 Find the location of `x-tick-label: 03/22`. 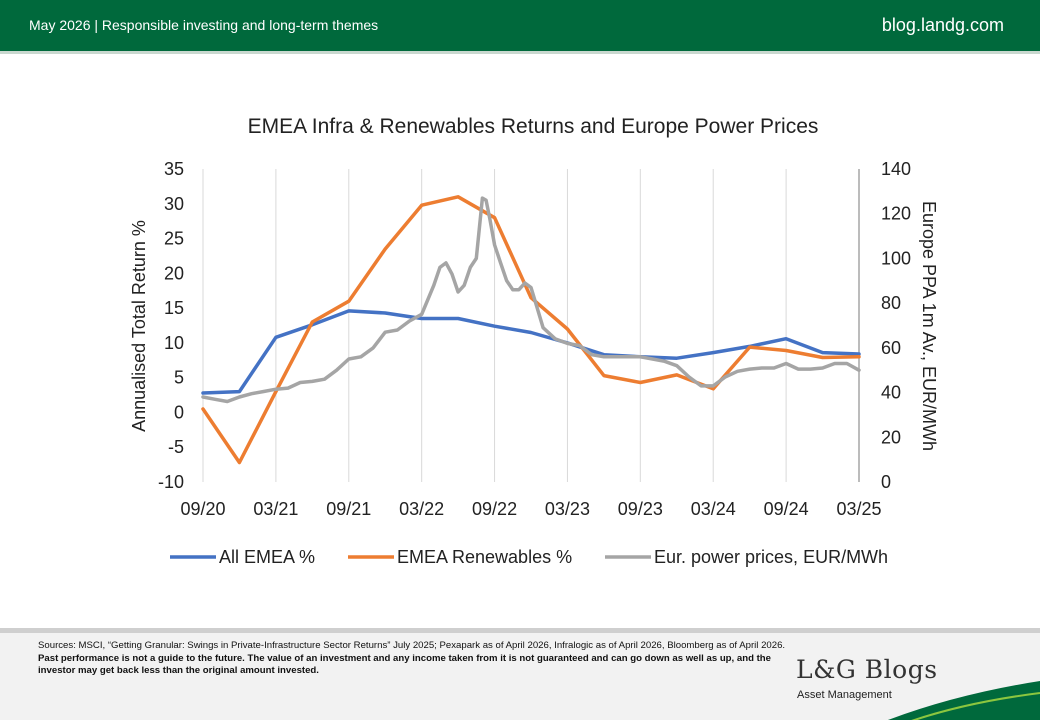

x-tick-label: 03/22 is located at coordinates (421, 509).